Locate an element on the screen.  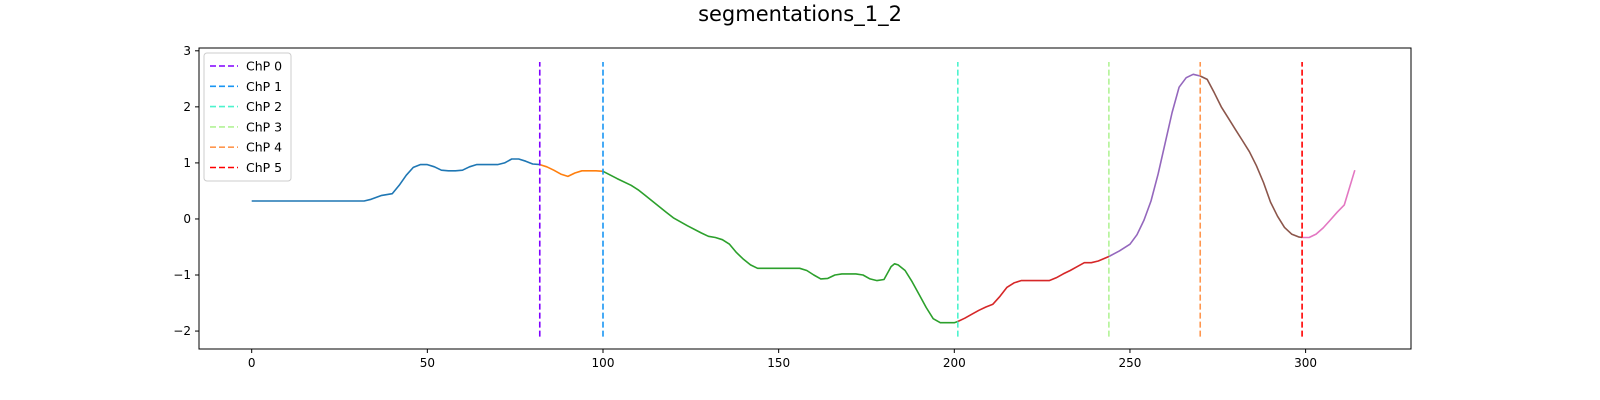
legend-label-1: ChP 1 is located at coordinates (264, 86).